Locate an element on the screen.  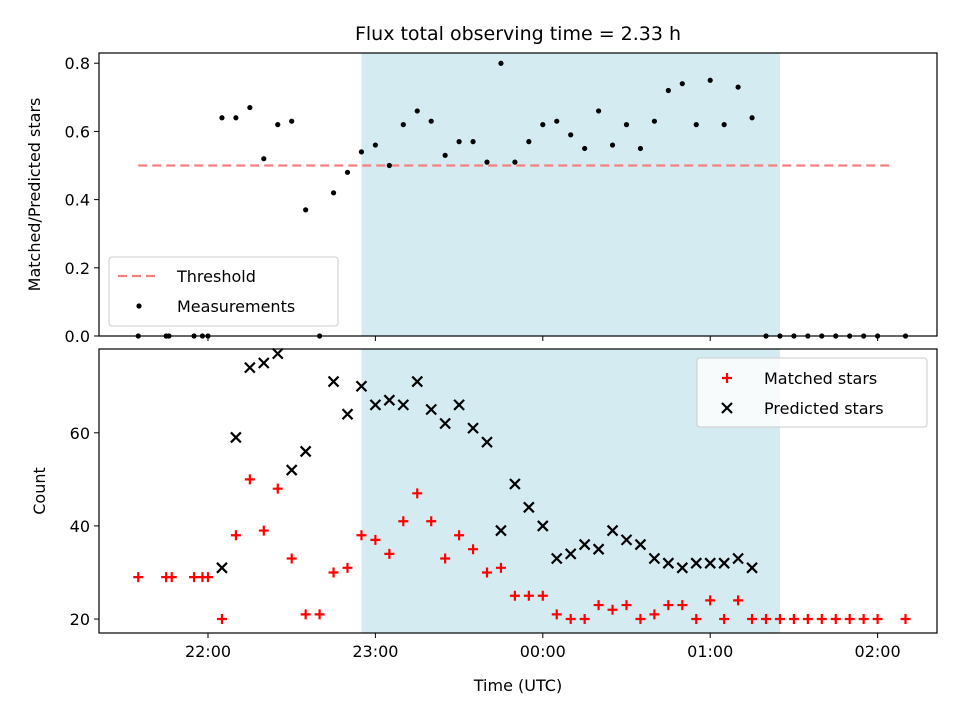
legend-matched-label: Matched stars is located at coordinates (820, 378).